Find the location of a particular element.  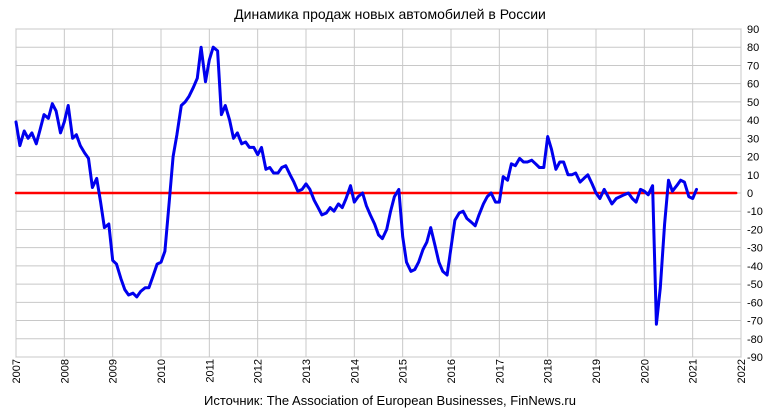

x-tick-label: 2011 is located at coordinates (210, 371).